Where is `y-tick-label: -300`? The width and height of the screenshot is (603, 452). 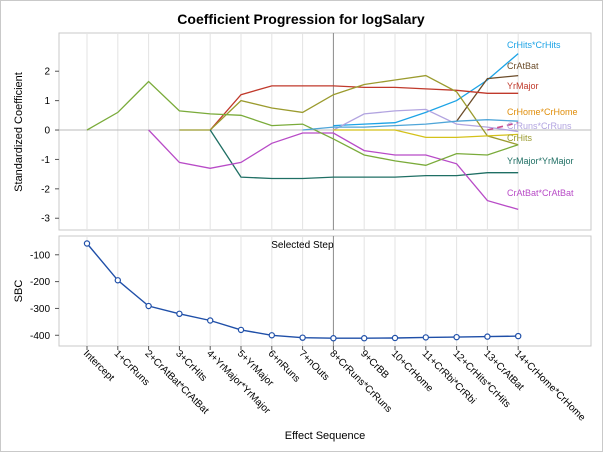
y-tick-label: -300 is located at coordinates (40, 309).